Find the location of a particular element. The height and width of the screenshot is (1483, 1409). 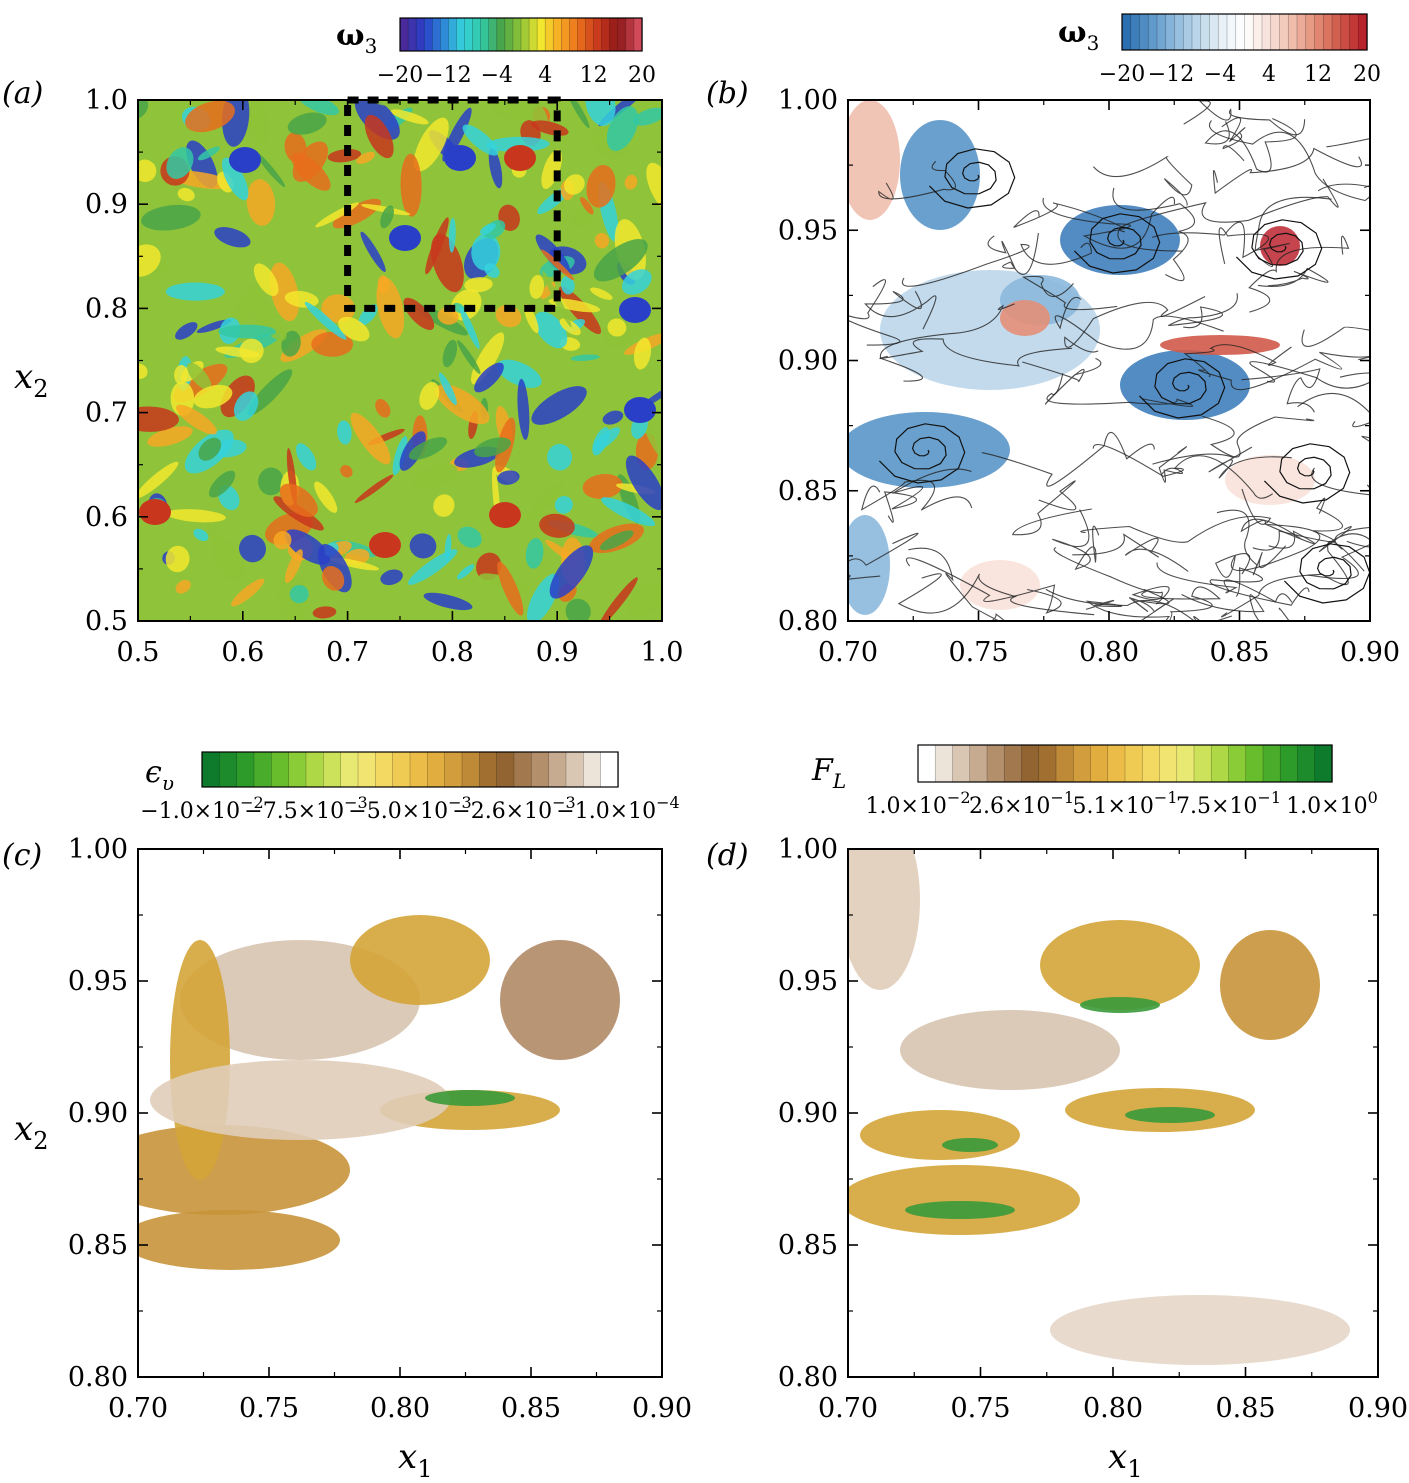

x-tick-label: 0.6 is located at coordinates (242, 652).